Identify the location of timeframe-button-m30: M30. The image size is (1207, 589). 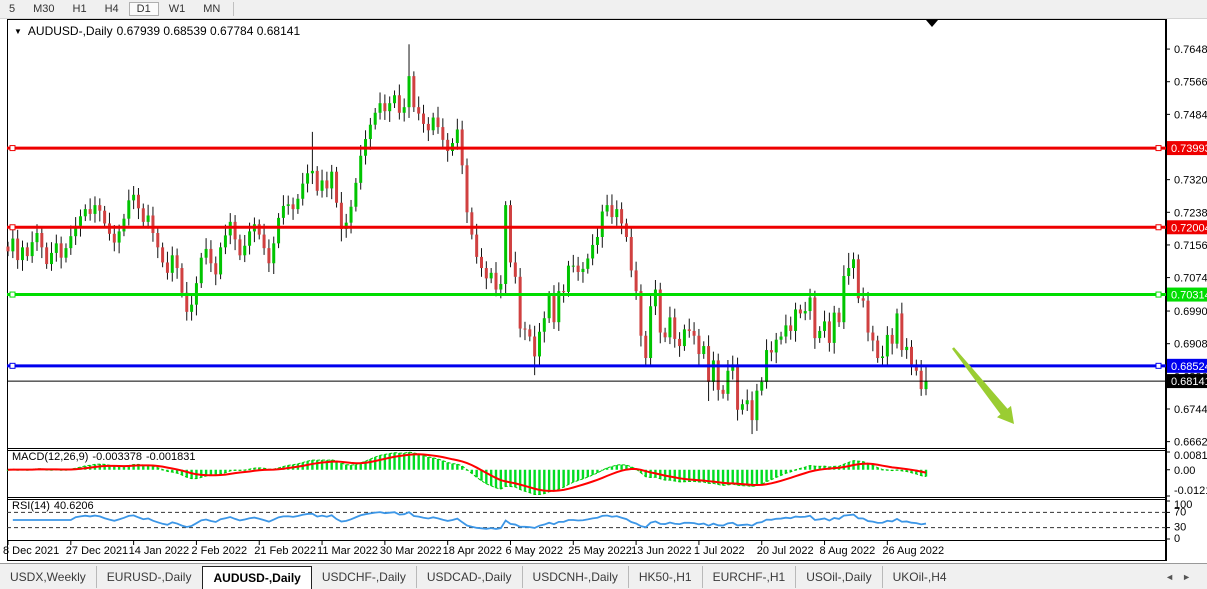
(44, 9).